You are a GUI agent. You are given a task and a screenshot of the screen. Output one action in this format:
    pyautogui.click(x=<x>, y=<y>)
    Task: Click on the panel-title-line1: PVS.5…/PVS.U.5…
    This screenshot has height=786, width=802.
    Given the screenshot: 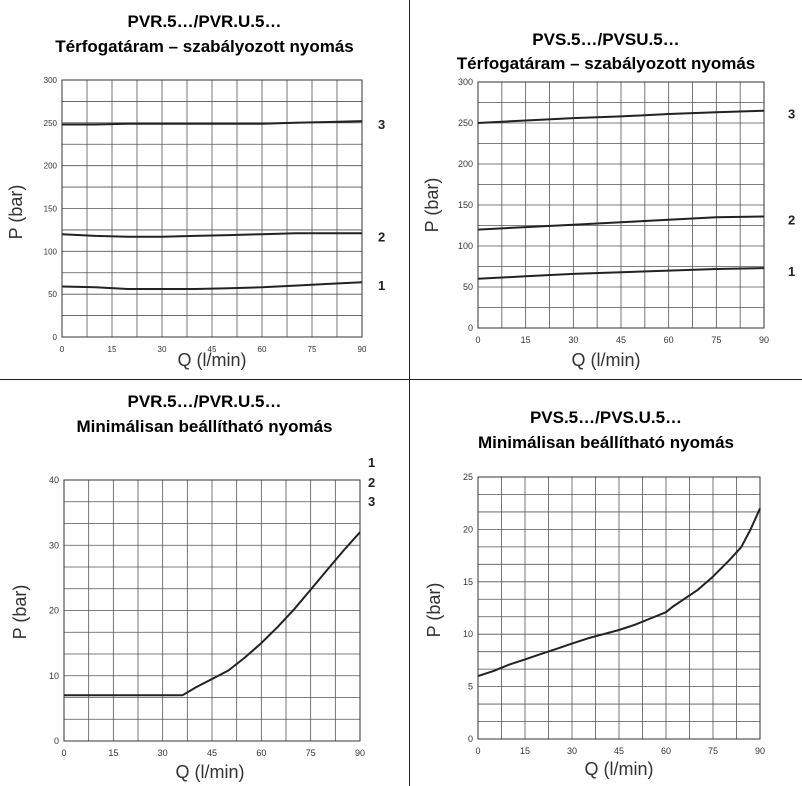 What is the action you would take?
    pyautogui.click(x=606, y=417)
    